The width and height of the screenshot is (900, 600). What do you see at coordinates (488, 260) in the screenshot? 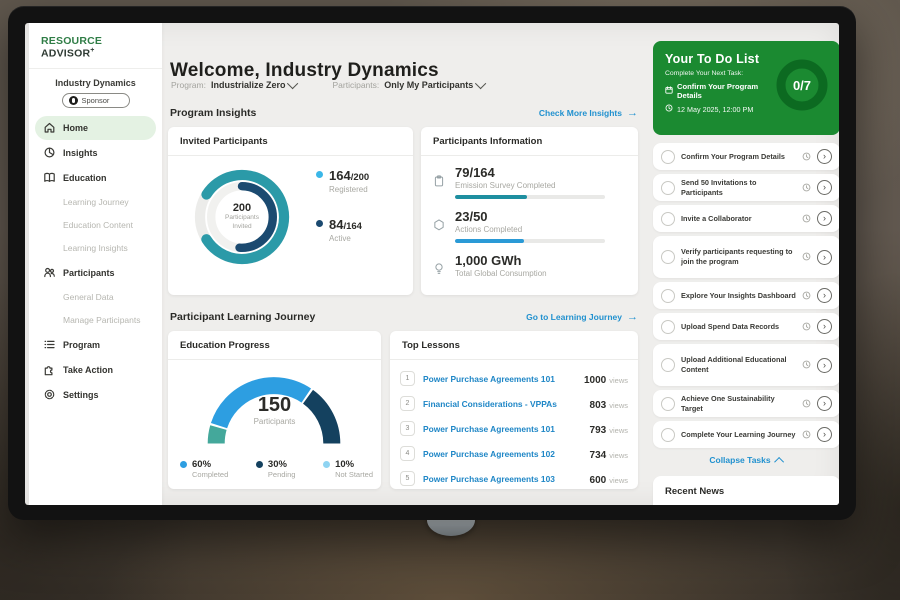
I see `metric-value: 1,000 GWh` at bounding box center [488, 260].